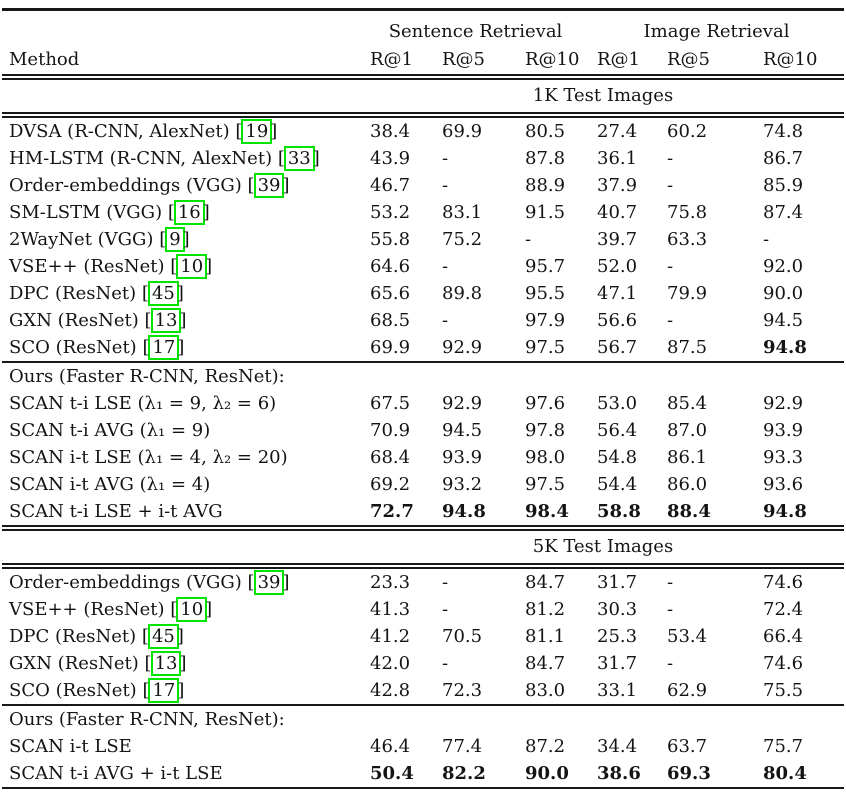 This screenshot has width=846, height=800. Describe the element at coordinates (299, 158) in the screenshot. I see `citation-link: 33` at that location.